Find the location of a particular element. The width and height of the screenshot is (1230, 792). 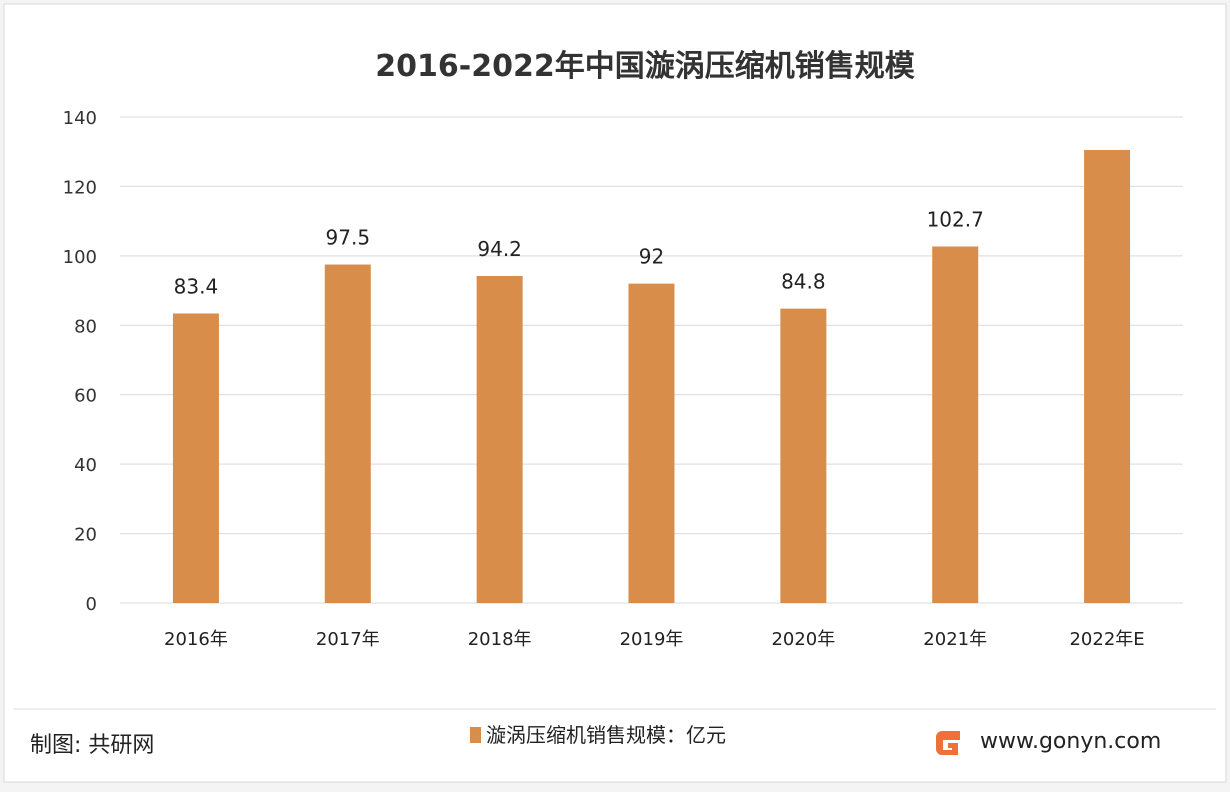

data-label: 84.8 is located at coordinates (803, 282).